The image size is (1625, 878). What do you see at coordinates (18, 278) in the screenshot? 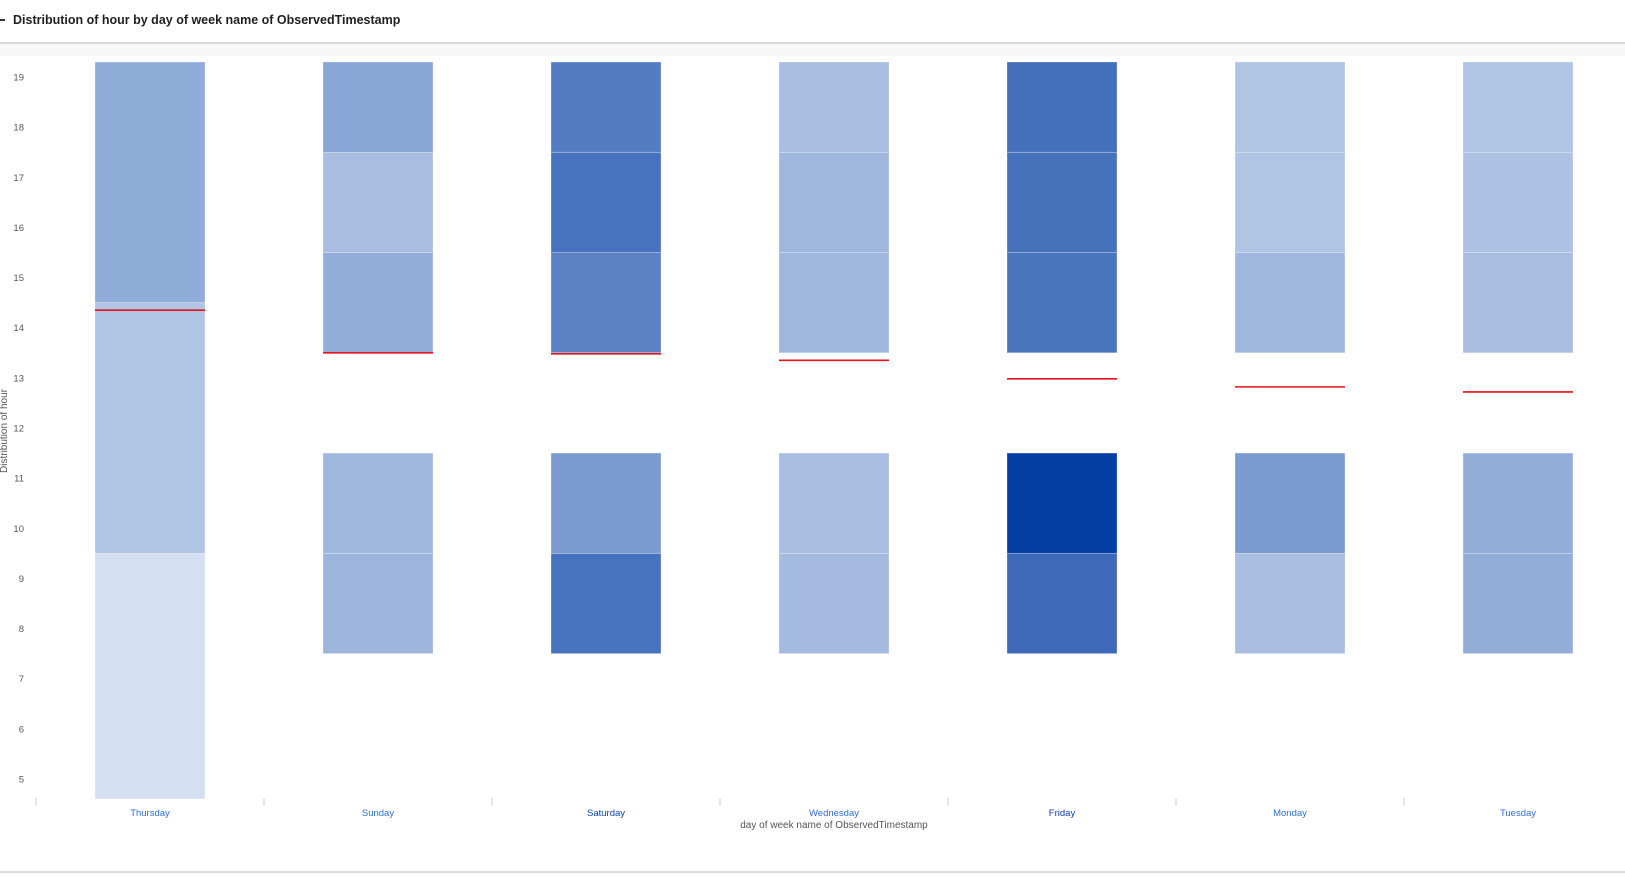
I see `y-tick-label: 15` at bounding box center [18, 278].